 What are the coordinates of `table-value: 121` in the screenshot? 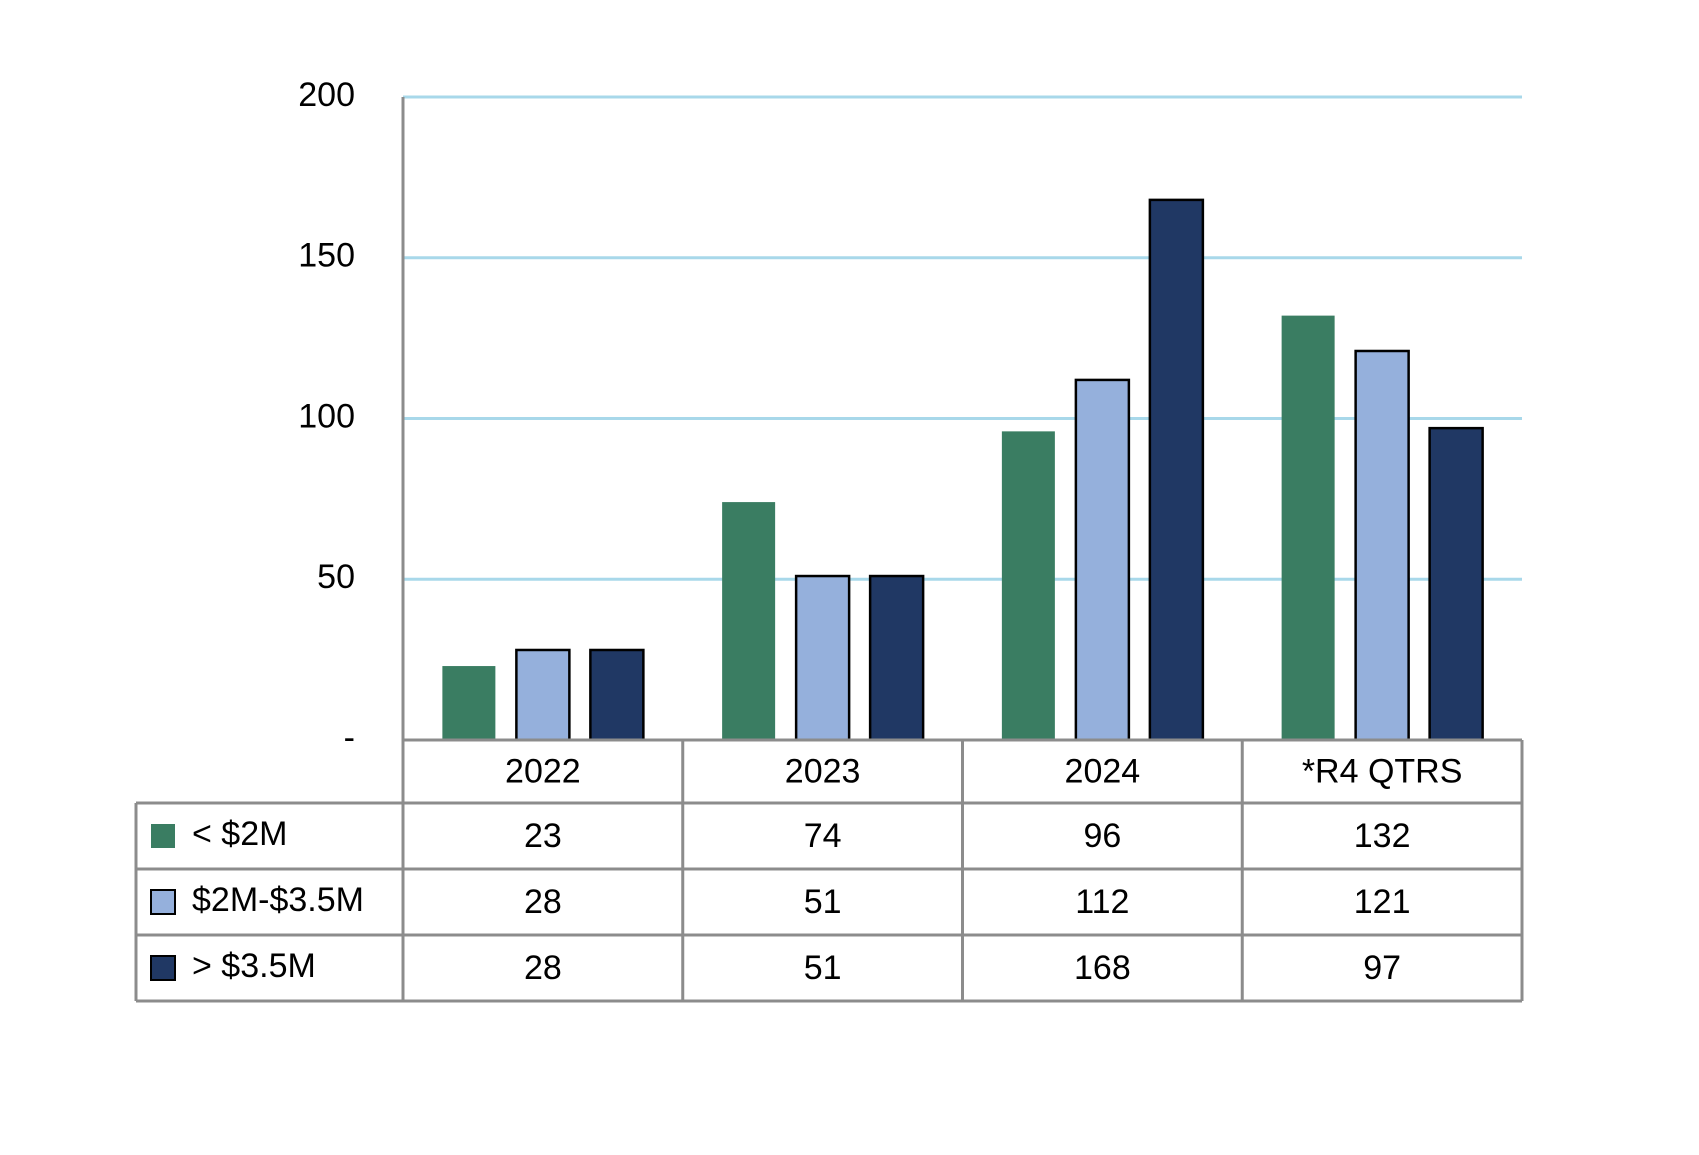 It's located at (1382, 902).